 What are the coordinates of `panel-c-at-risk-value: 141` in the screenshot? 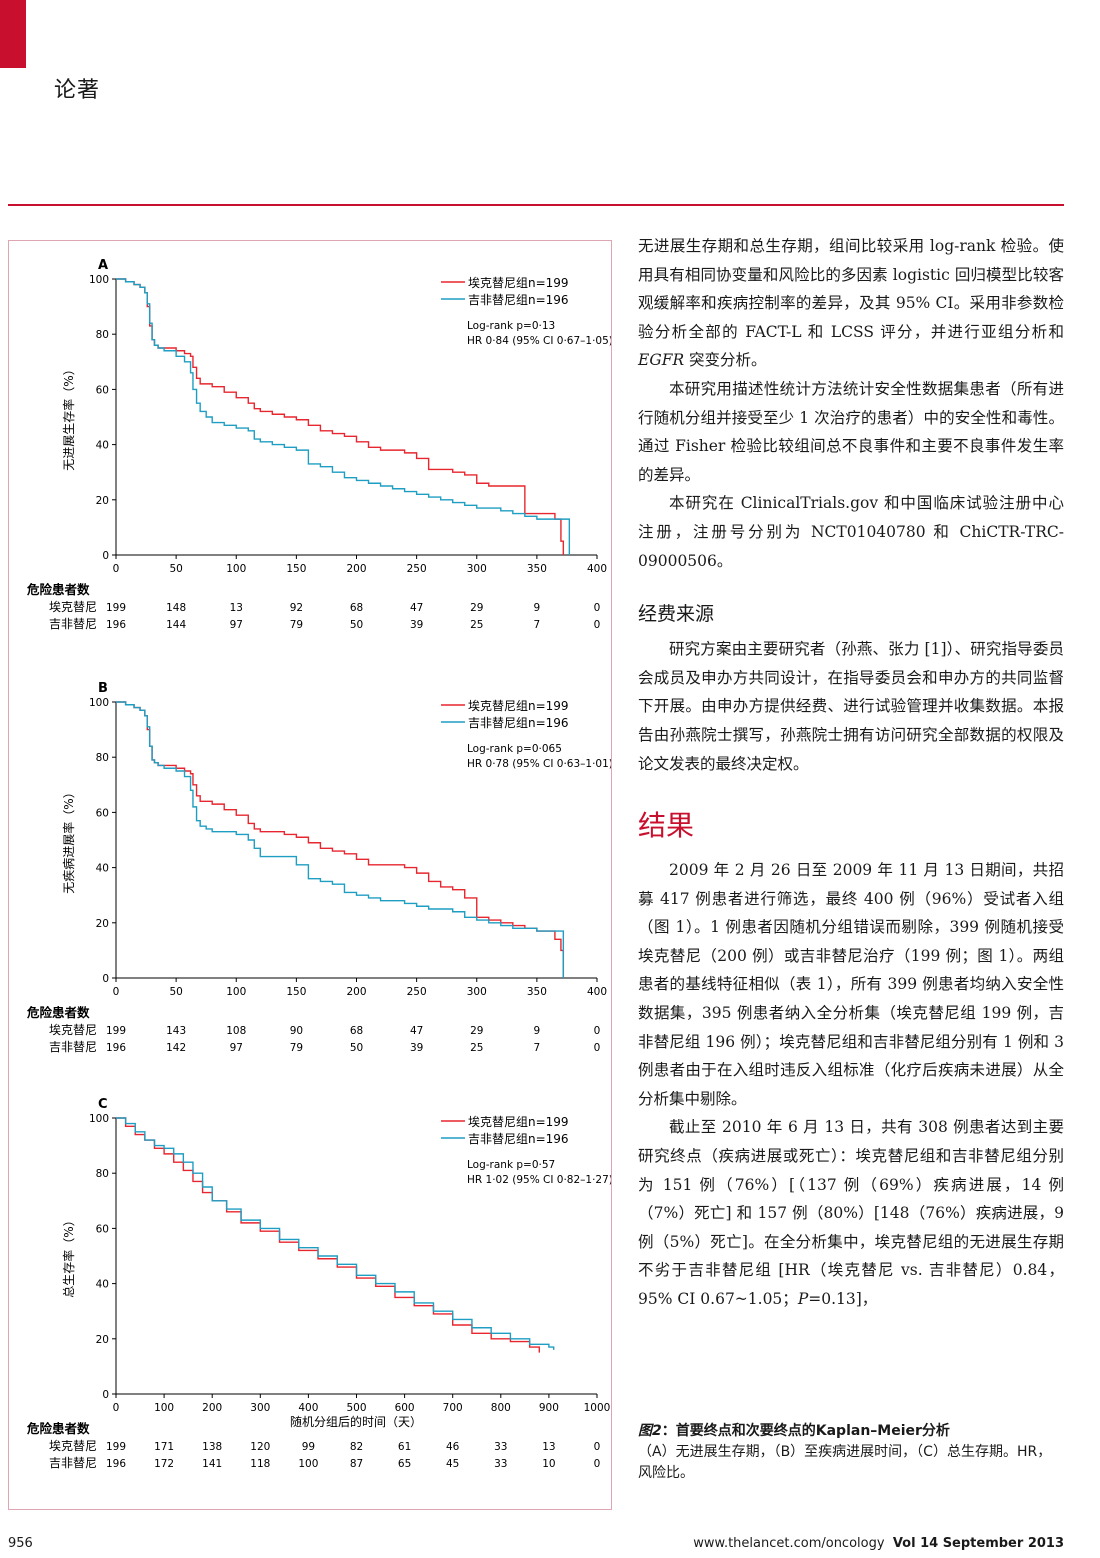 It's located at (212, 1464).